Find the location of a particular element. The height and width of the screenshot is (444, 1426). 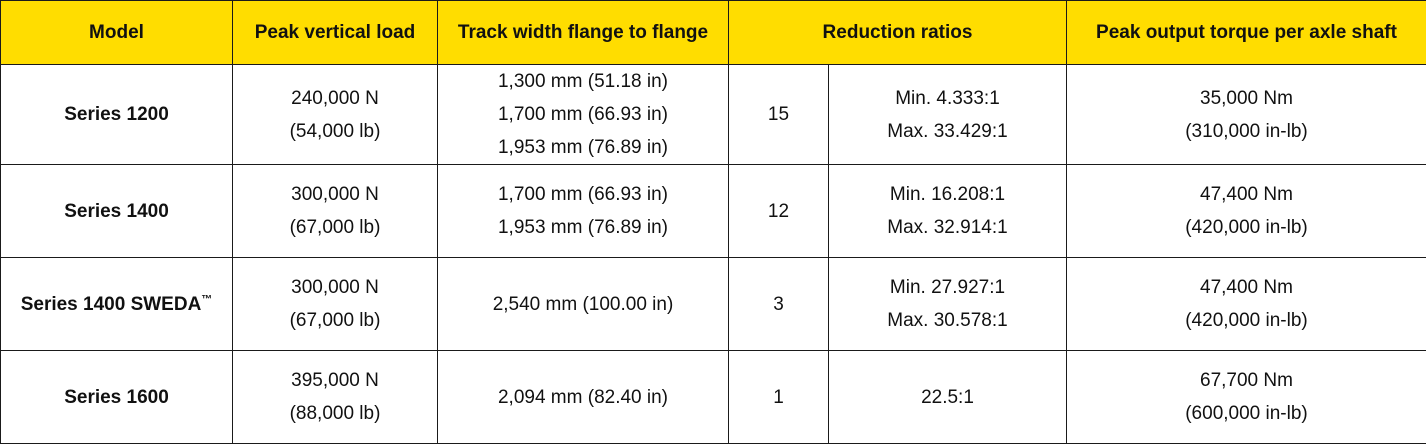

load-cell: 240,000 N (54,000 lb) is located at coordinates (335, 115).